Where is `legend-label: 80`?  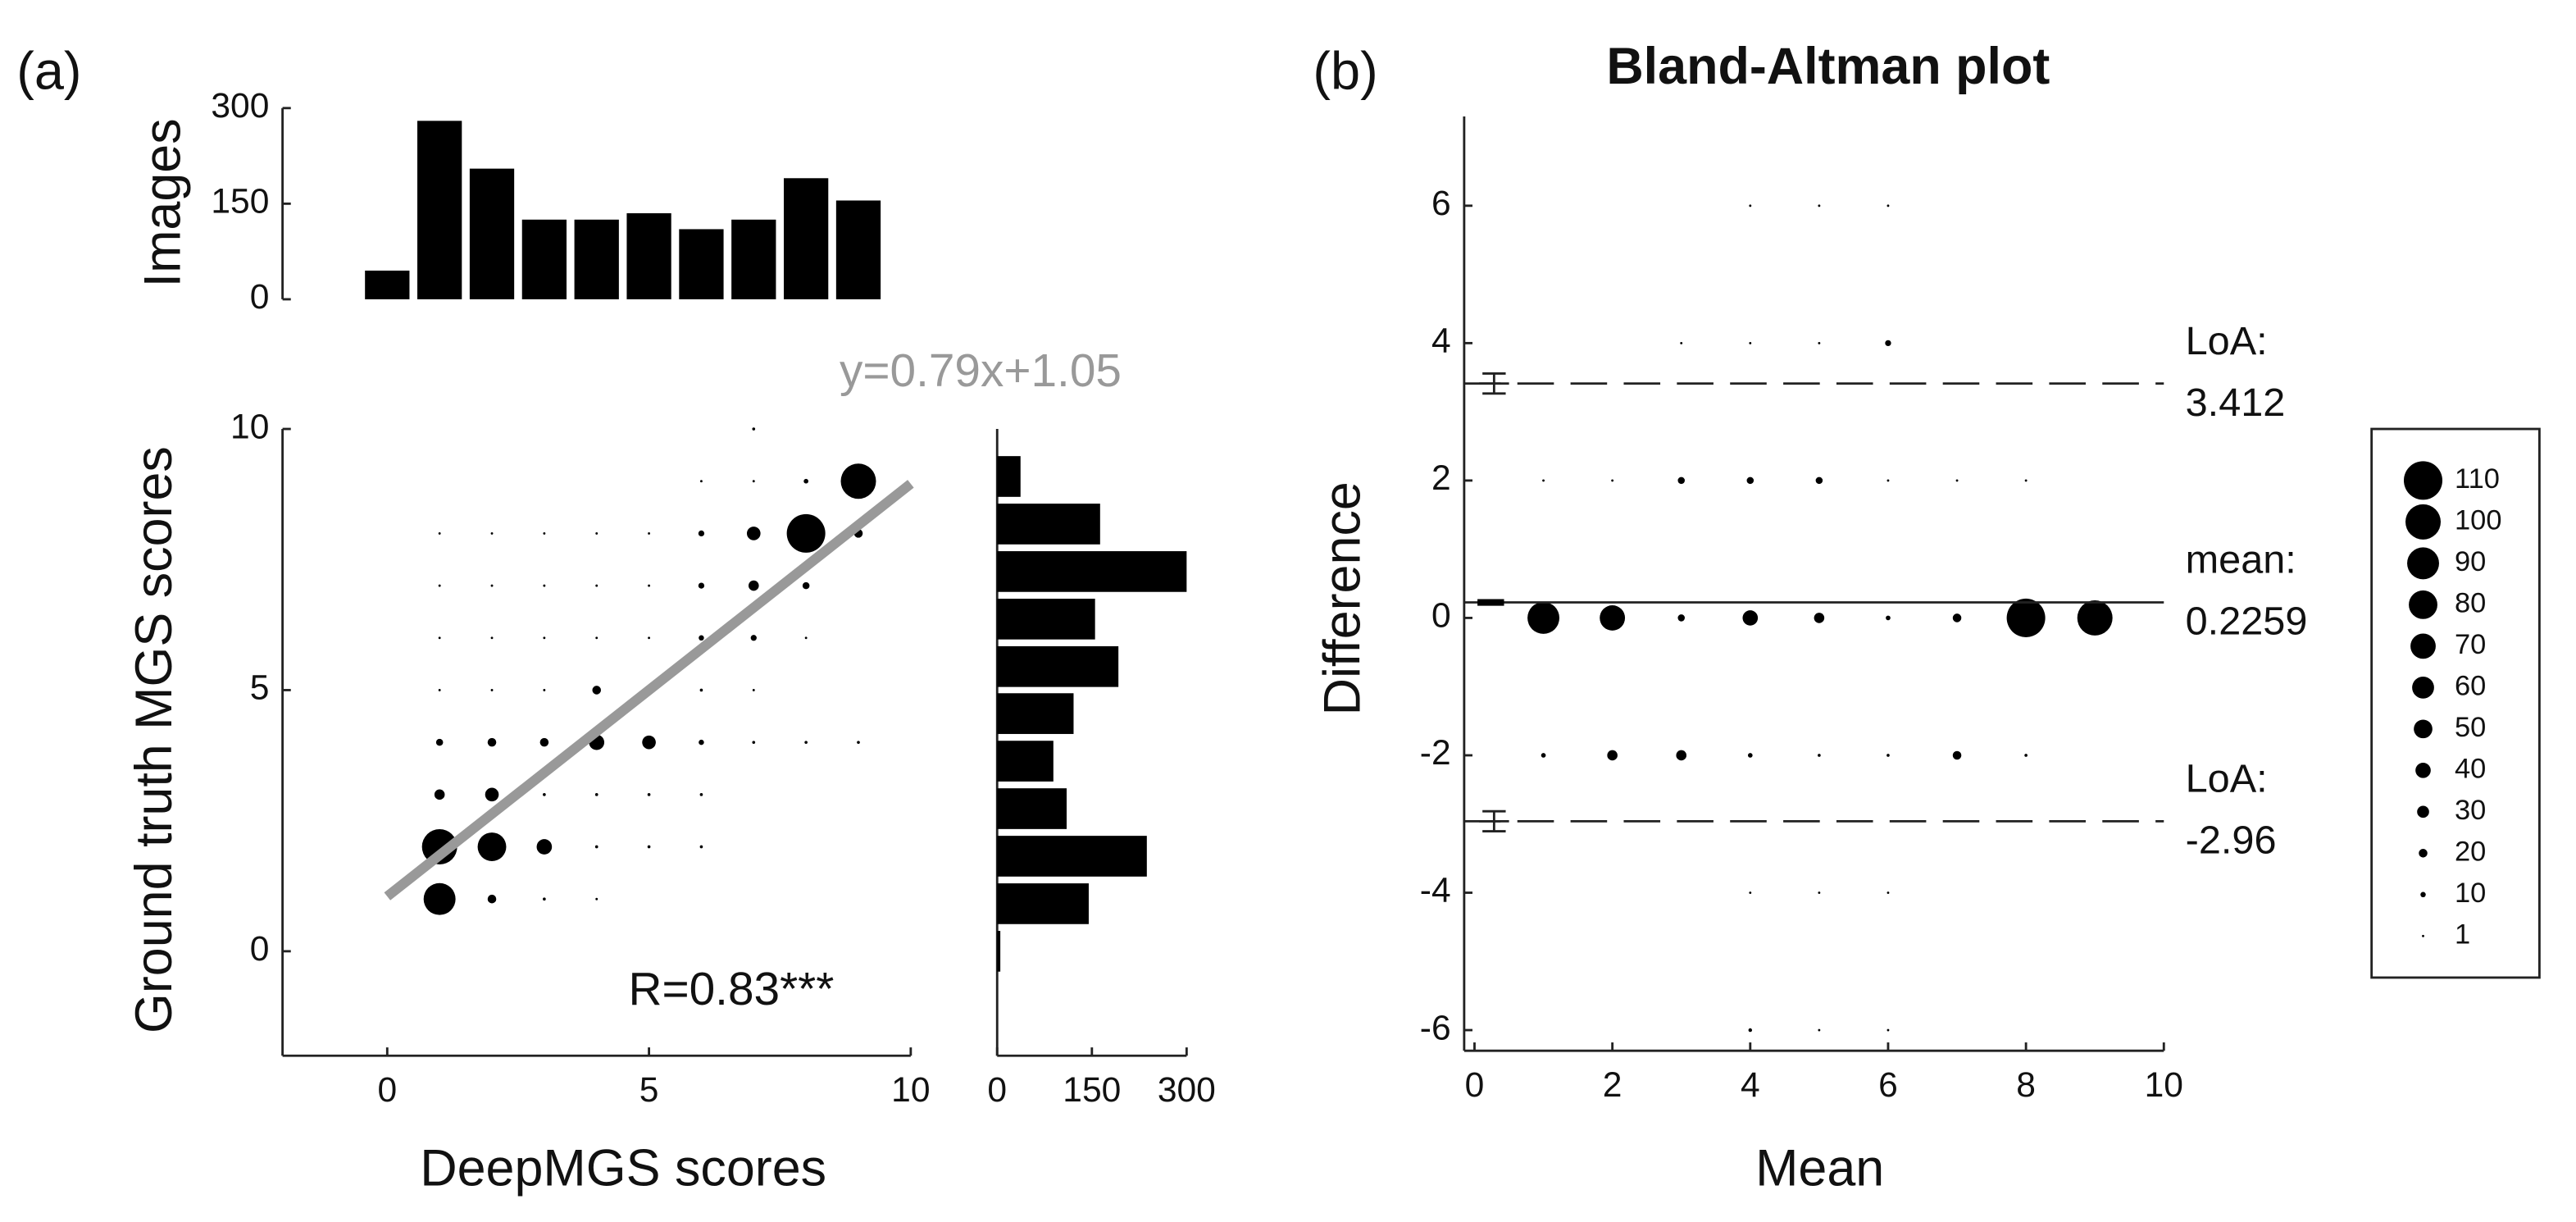
legend-label: 80 is located at coordinates (2470, 602).